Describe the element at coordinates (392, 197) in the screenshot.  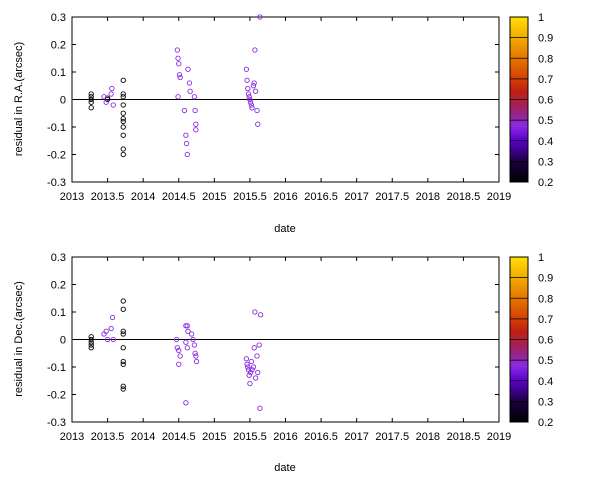
I see `x-tick-label: 2017.5` at that location.